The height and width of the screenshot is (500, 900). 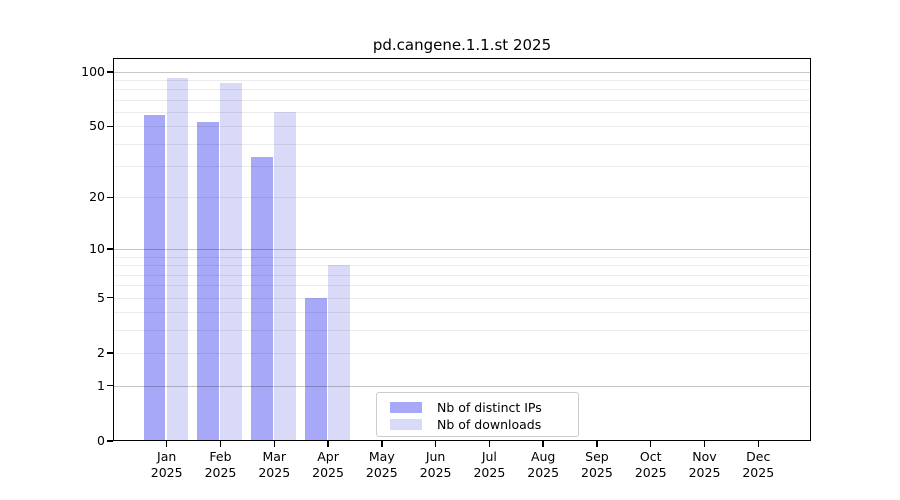 What do you see at coordinates (704, 444) in the screenshot?
I see `x-tick-nov` at bounding box center [704, 444].